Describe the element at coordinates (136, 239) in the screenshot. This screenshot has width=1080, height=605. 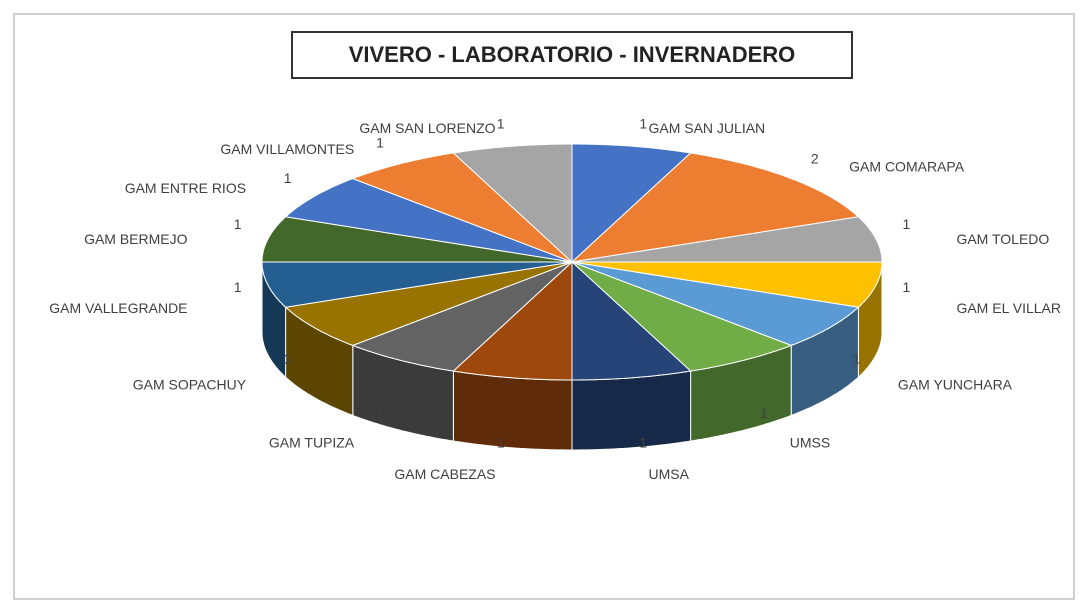
I see `category-label: GAM BERMEJO` at that location.